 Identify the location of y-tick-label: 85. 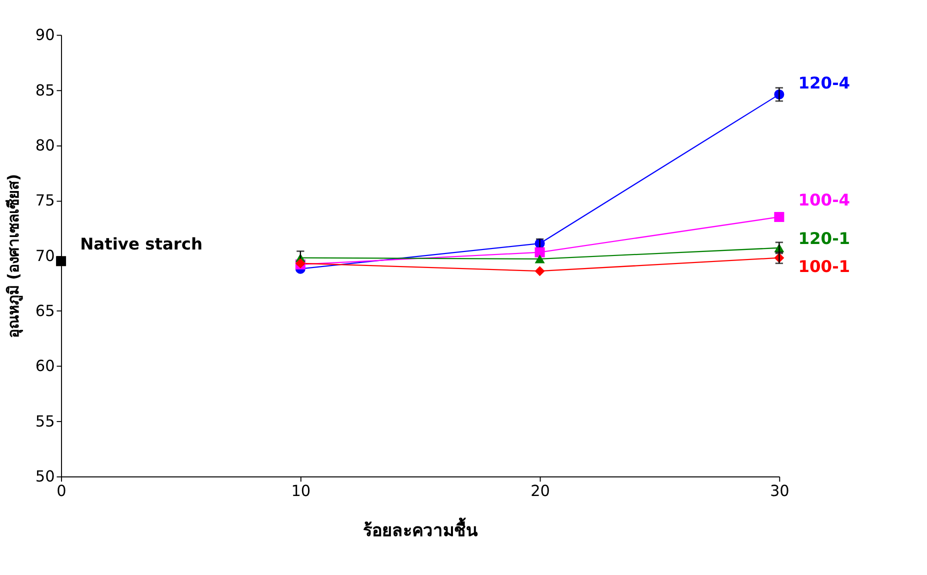
(45, 90).